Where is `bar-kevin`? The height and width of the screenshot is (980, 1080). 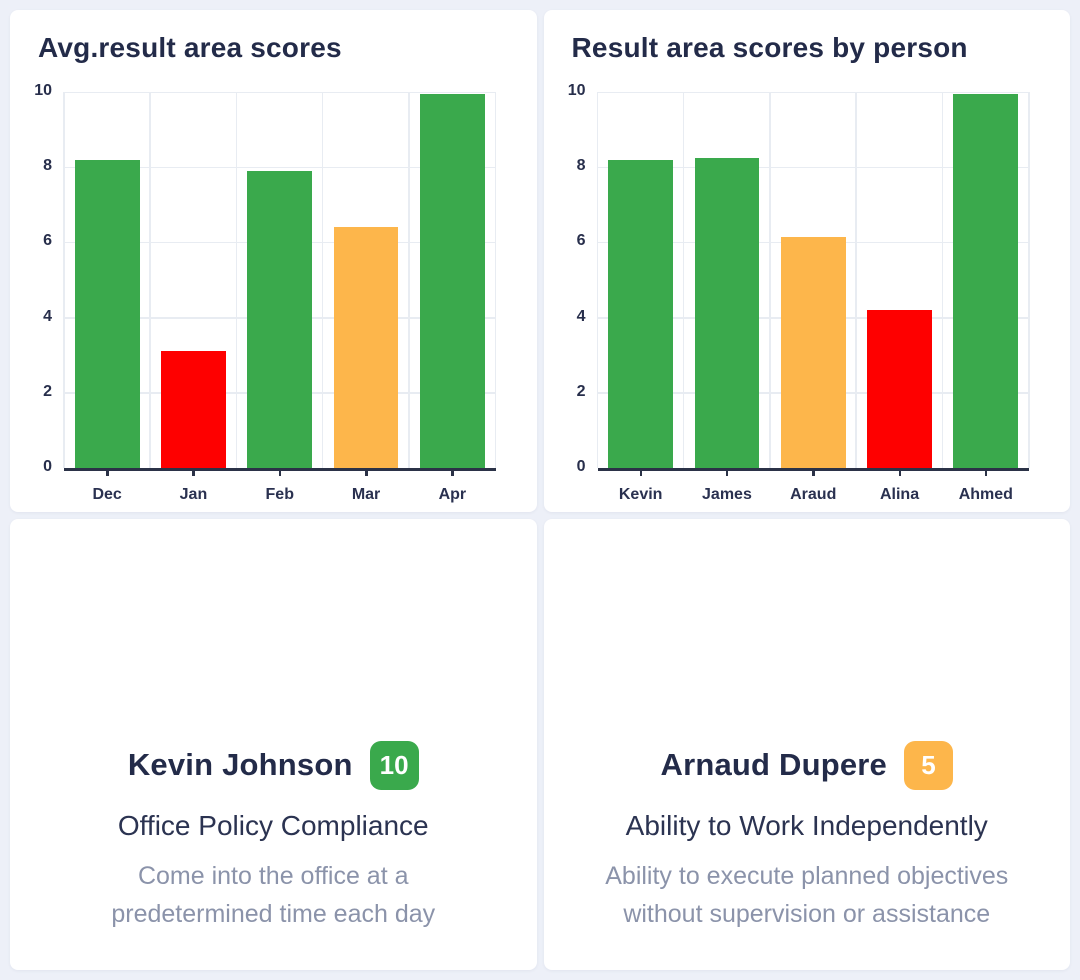 bar-kevin is located at coordinates (640, 313).